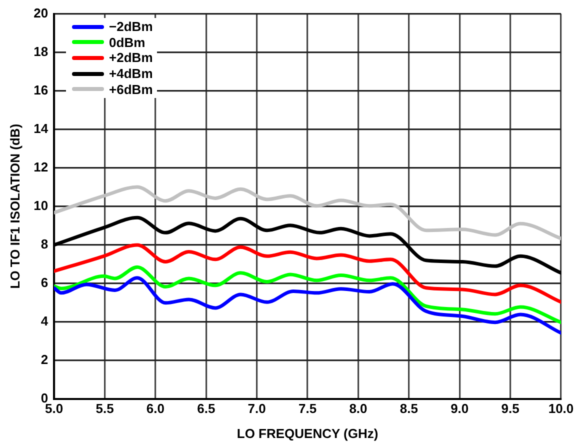  Describe the element at coordinates (307, 408) in the screenshot. I see `x-tick-label: 7.5` at that location.